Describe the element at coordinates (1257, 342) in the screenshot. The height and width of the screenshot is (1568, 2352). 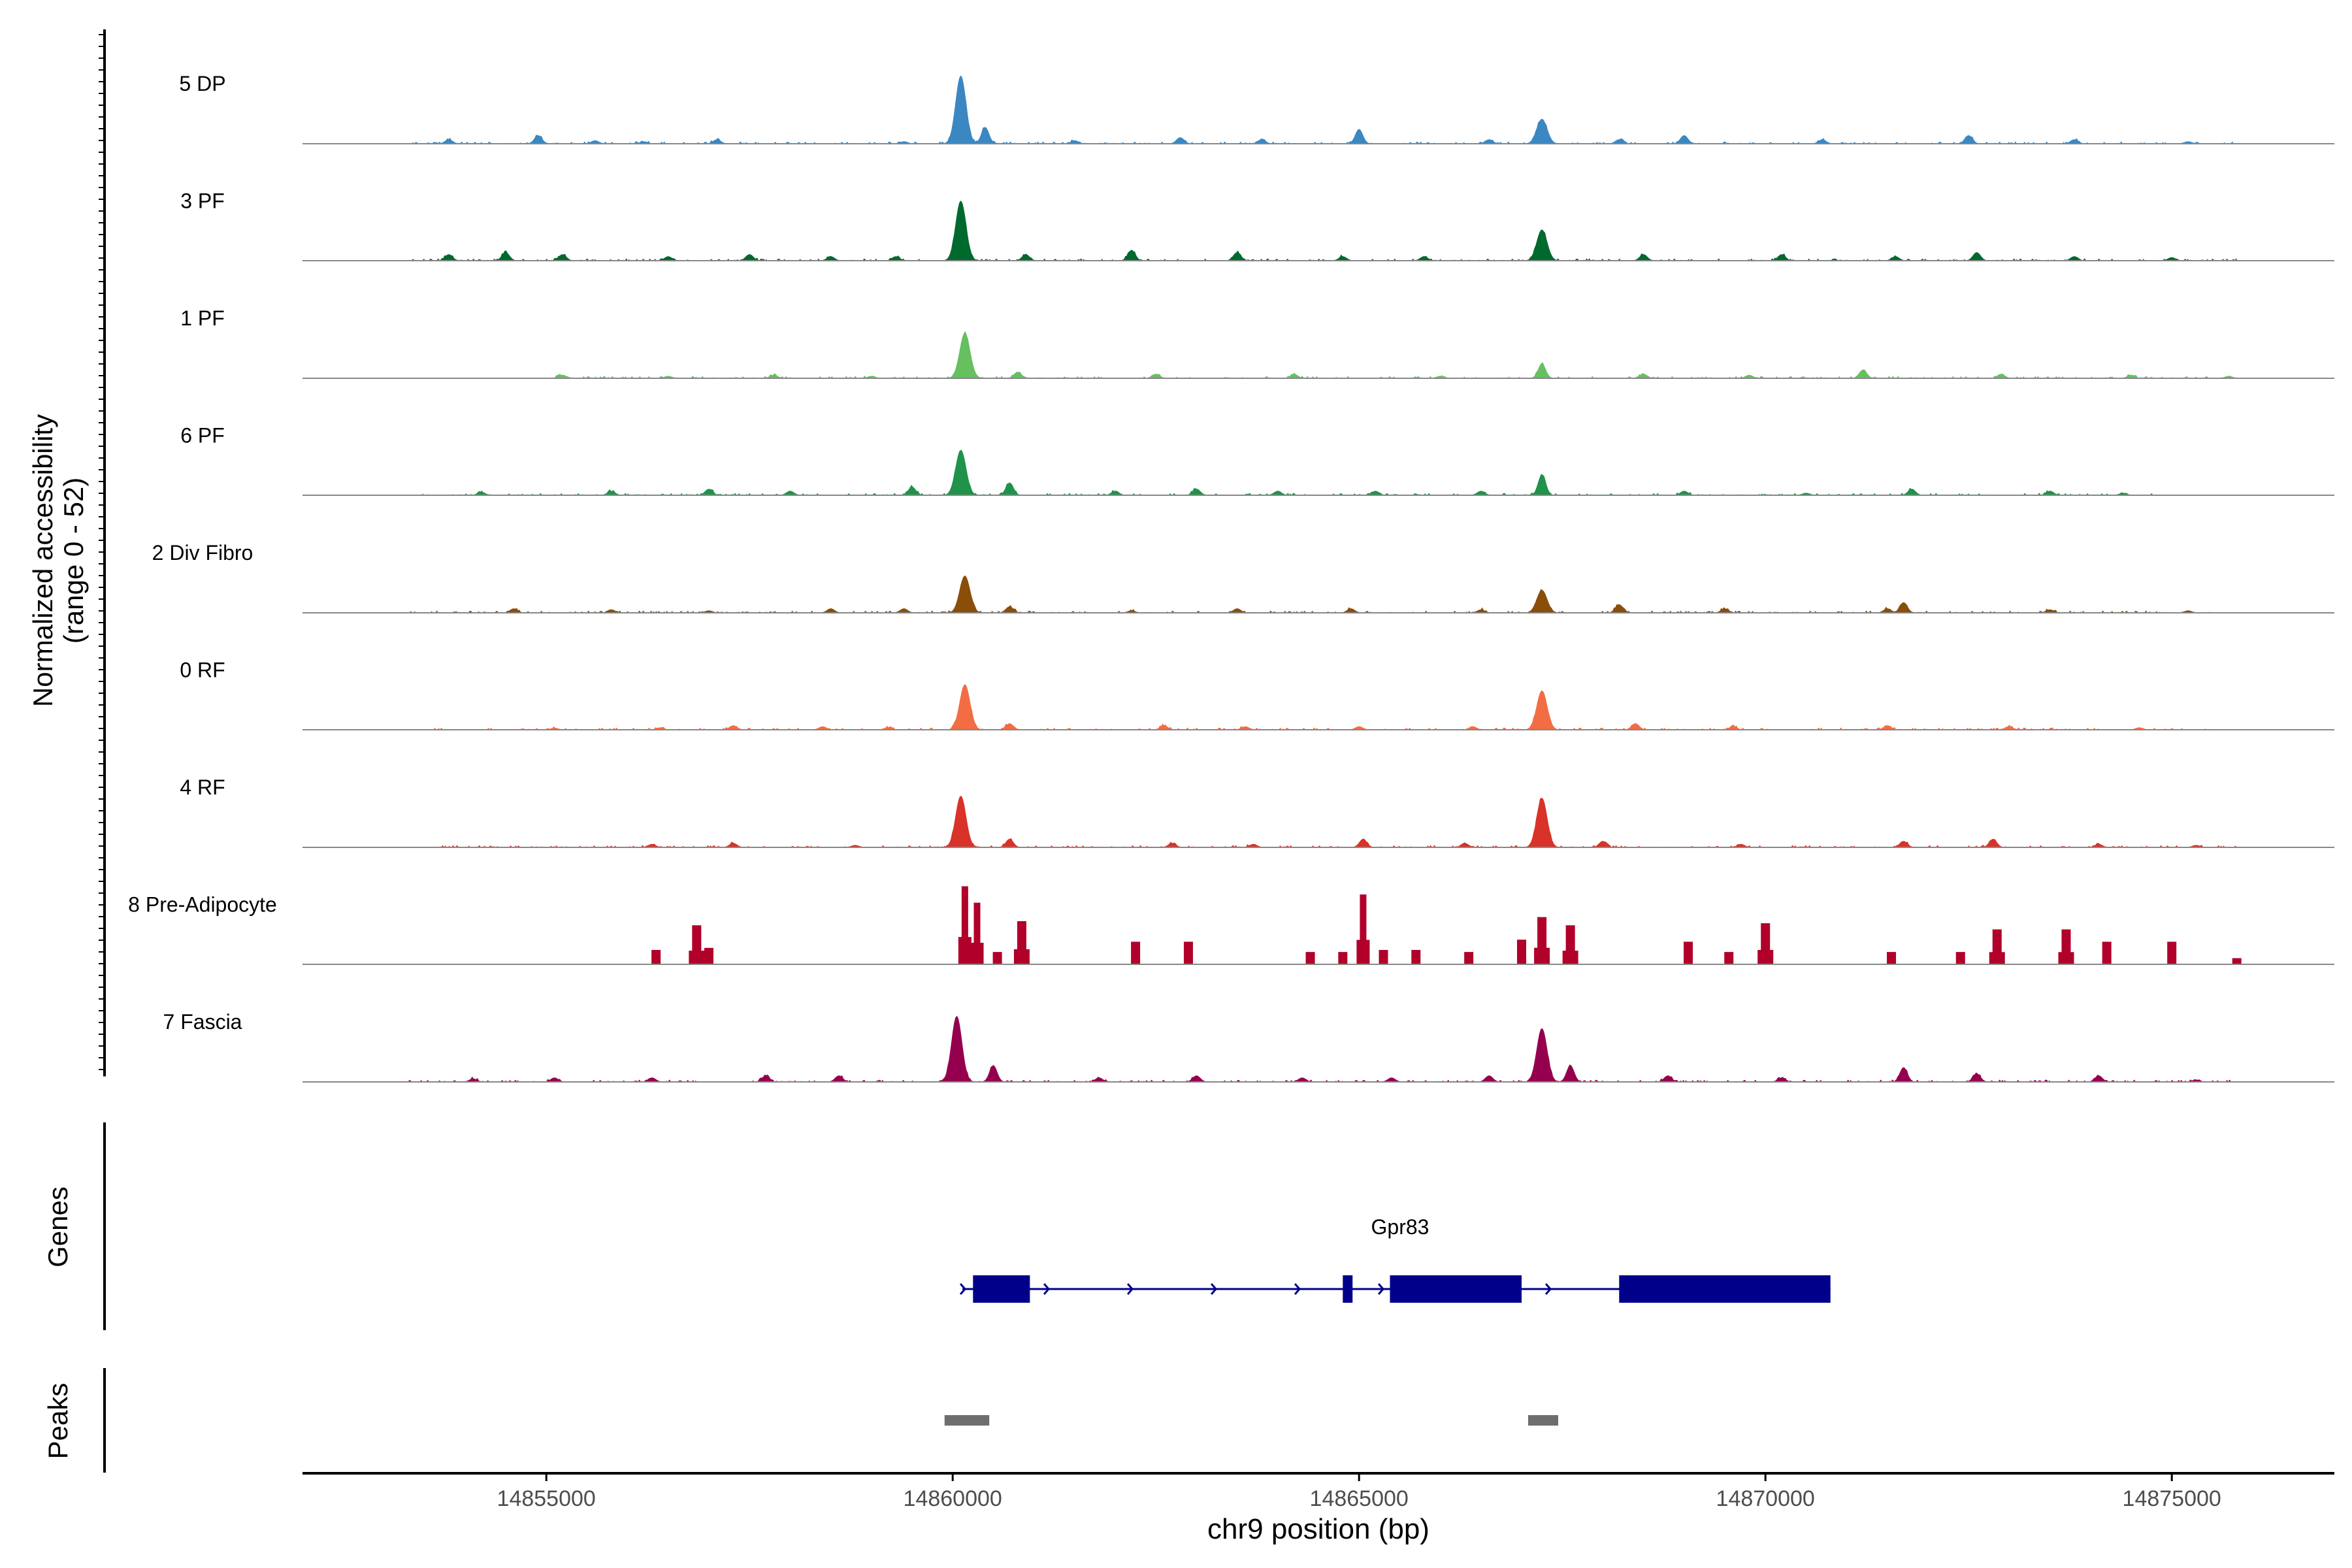
I see `track-1-pf: 1 PF` at that location.